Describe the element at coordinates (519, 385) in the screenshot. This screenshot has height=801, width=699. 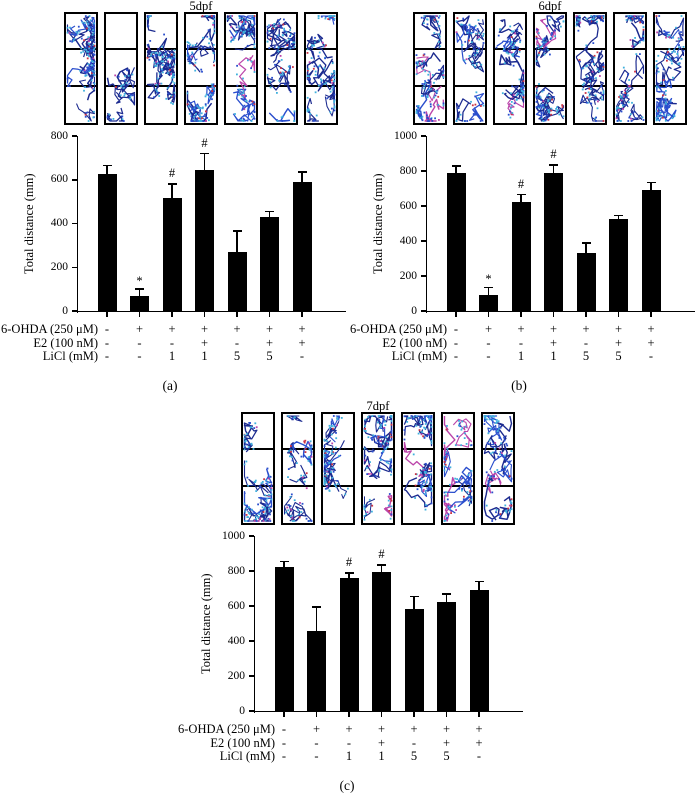
I see `panel-letter: (b)` at that location.